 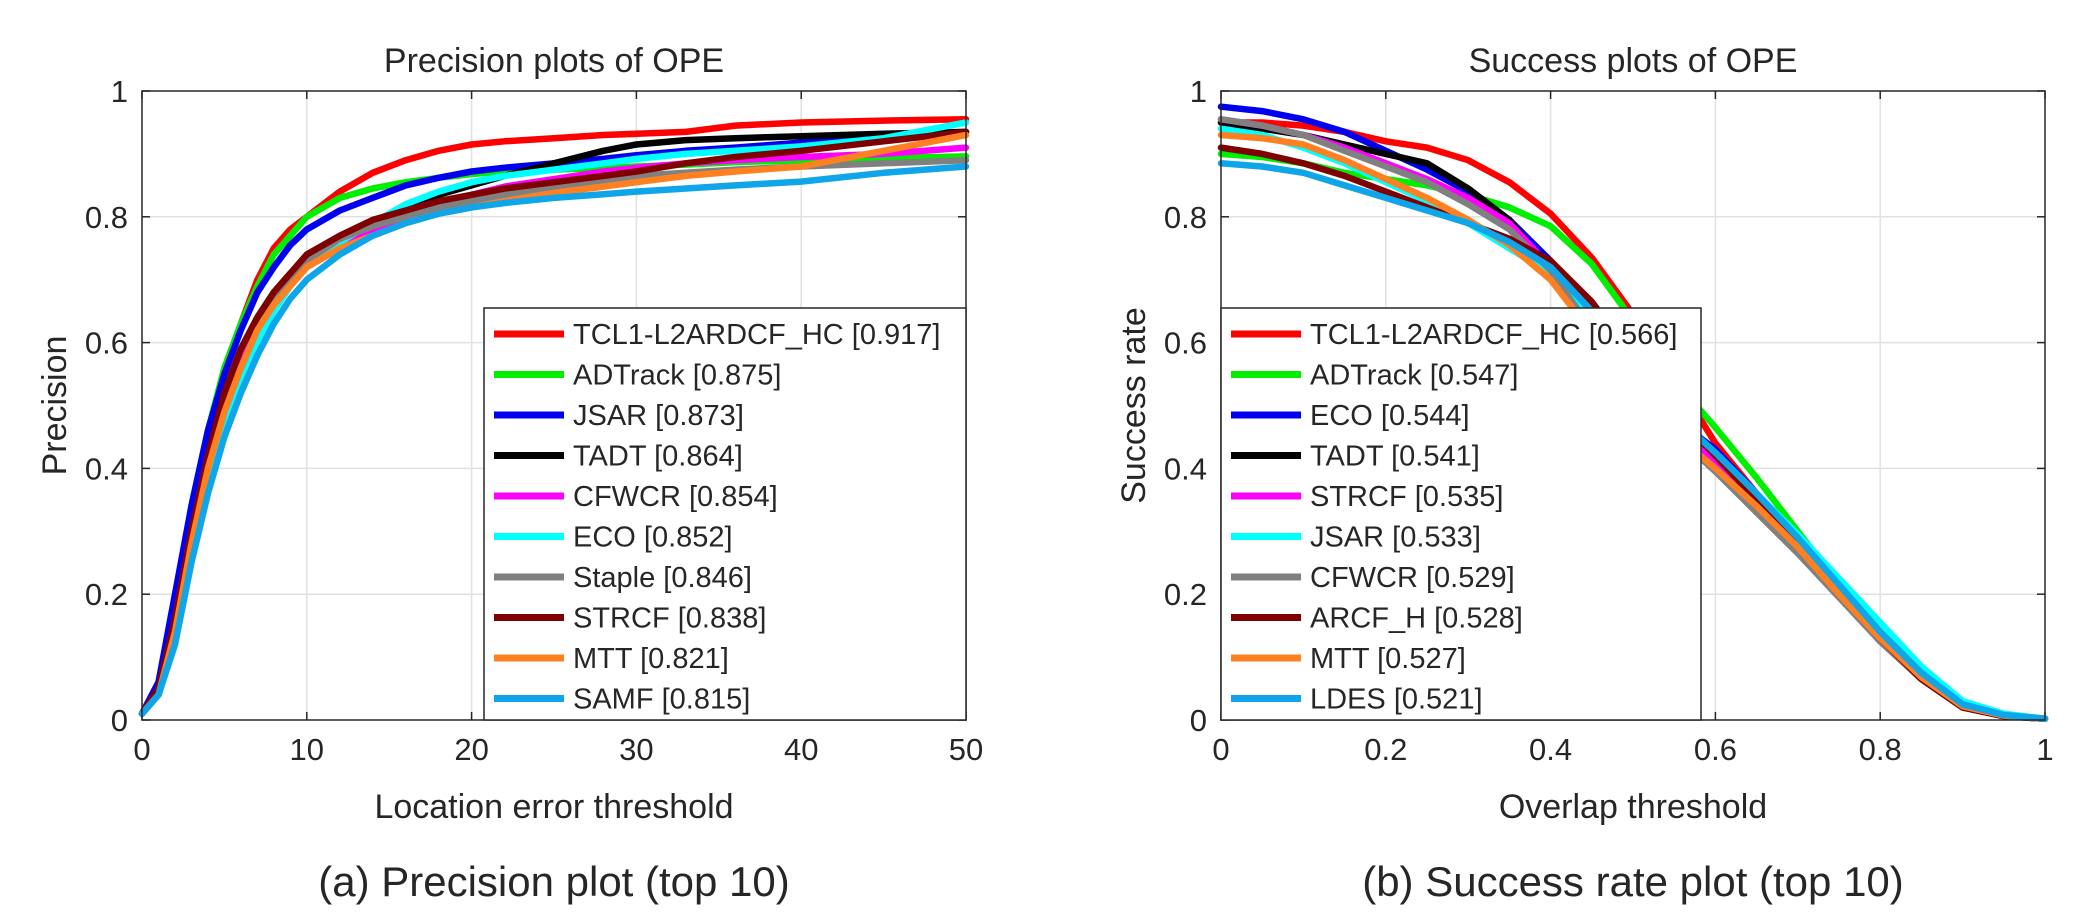 What do you see at coordinates (106, 594) in the screenshot?
I see `chart1-tick-label-y: 0.2` at bounding box center [106, 594].